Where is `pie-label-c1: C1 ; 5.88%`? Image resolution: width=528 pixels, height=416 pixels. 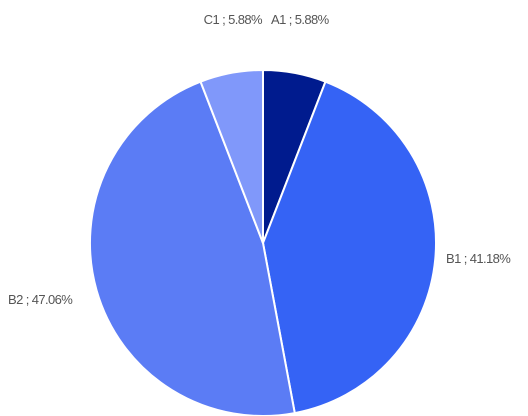
pie-label-c1: C1 ; 5.88% is located at coordinates (233, 19).